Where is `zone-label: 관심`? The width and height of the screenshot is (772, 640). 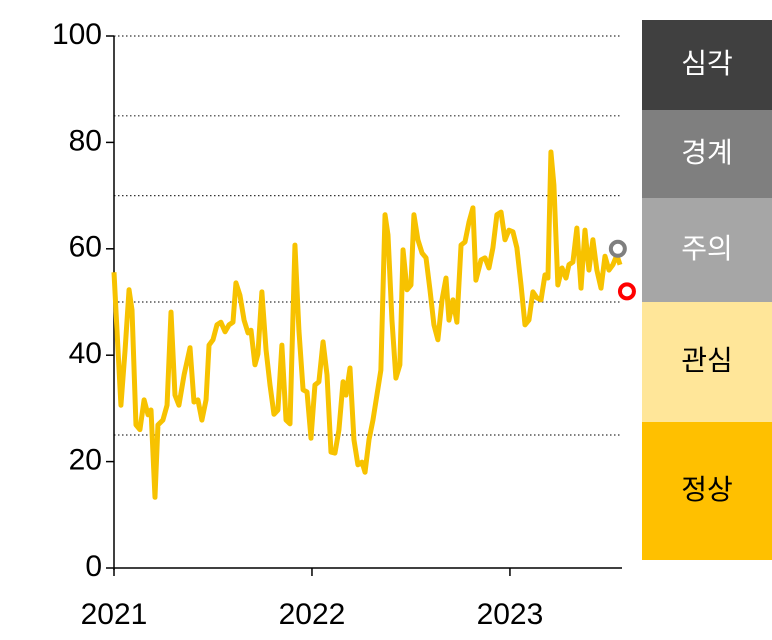
zone-label: 관심 is located at coordinates (707, 360).